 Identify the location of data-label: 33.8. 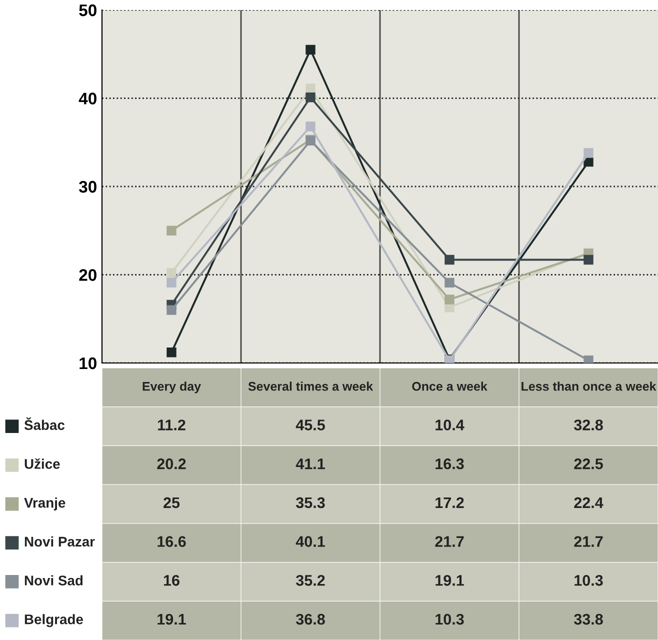
(588, 619).